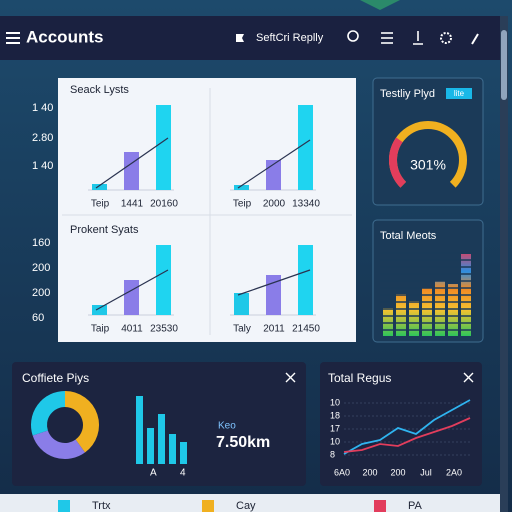 The image size is (512, 512). What do you see at coordinates (475, 39) in the screenshot?
I see `edit-icon` at bounding box center [475, 39].